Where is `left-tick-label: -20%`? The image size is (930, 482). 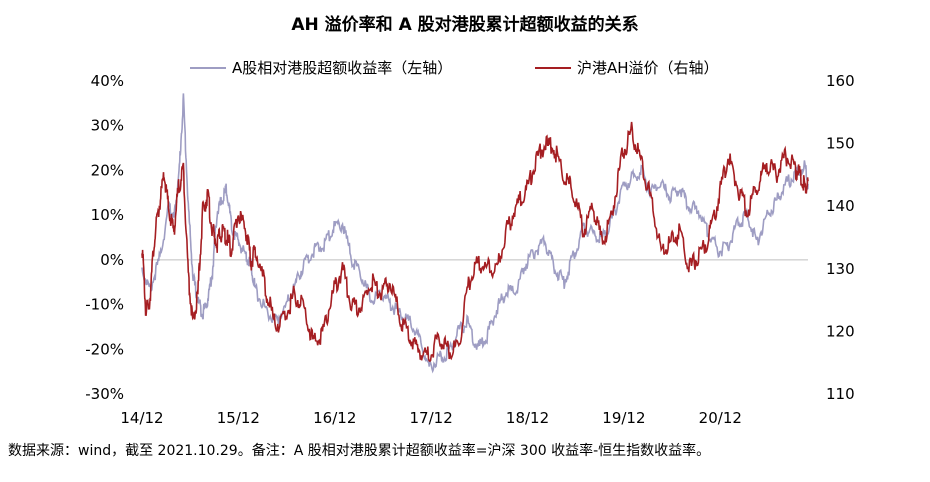 left-tick-label: -20% is located at coordinates (104, 349).